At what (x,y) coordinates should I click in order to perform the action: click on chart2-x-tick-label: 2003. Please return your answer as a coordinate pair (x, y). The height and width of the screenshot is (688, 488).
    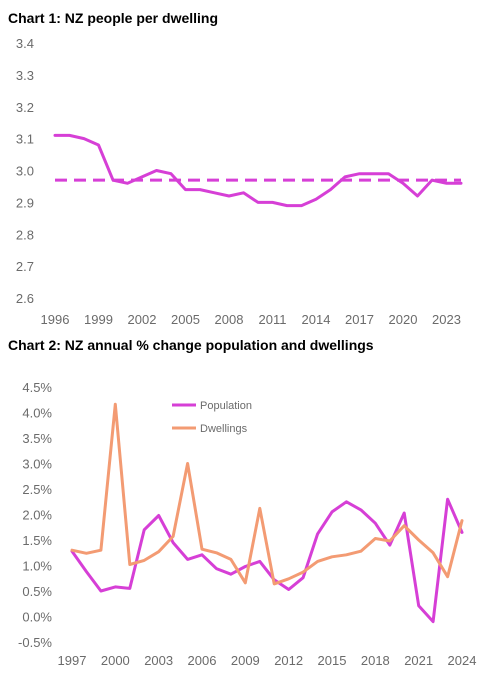
    Looking at the image, I should click on (158, 660).